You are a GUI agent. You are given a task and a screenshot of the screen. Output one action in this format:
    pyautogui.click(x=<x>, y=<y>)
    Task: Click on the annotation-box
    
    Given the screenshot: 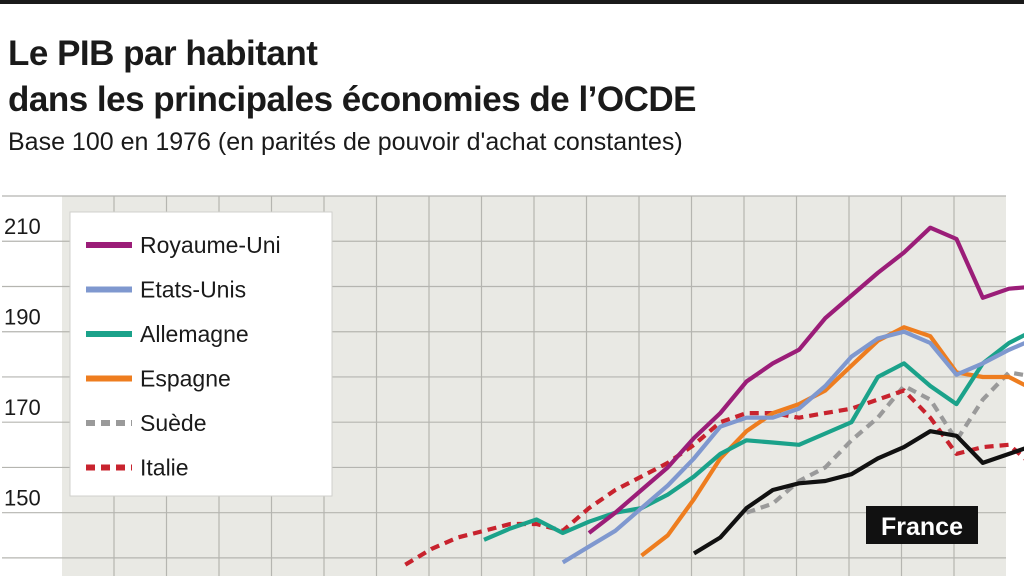 What is the action you would take?
    pyautogui.click(x=922, y=525)
    